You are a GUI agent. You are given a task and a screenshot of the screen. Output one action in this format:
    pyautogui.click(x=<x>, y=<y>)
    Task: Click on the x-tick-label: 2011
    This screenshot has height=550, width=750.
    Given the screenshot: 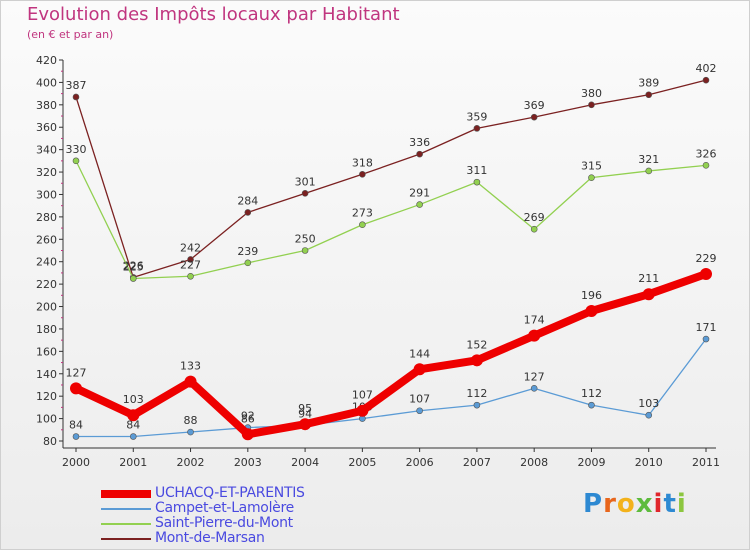 What is the action you would take?
    pyautogui.click(x=706, y=462)
    